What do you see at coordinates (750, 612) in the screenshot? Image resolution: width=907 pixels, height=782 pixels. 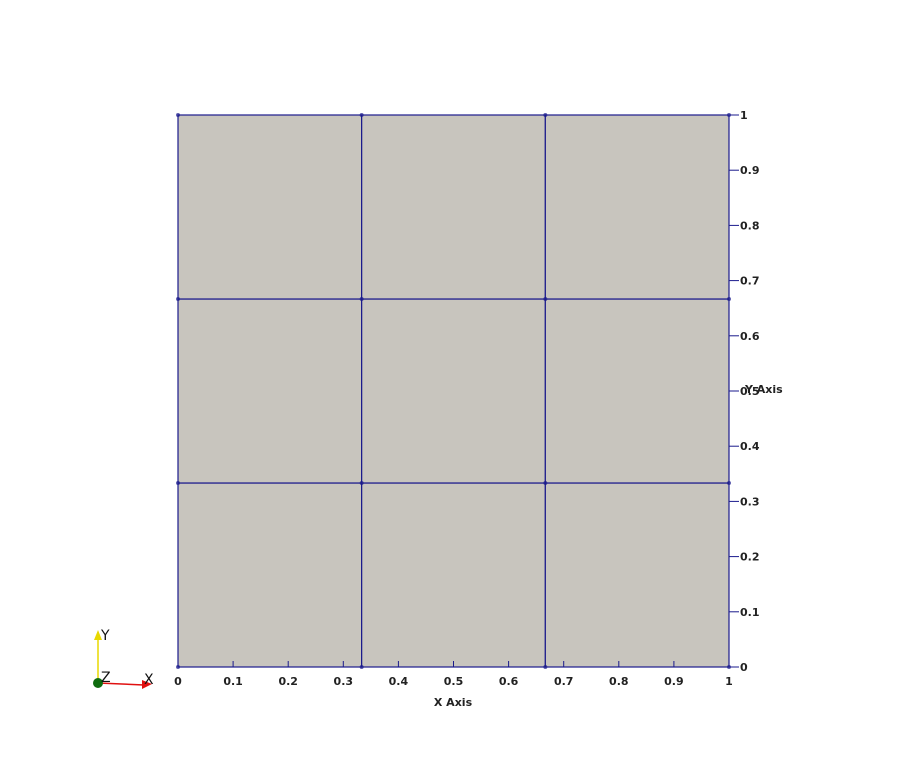 I see `y-tick-label: 0.1` at bounding box center [750, 612].